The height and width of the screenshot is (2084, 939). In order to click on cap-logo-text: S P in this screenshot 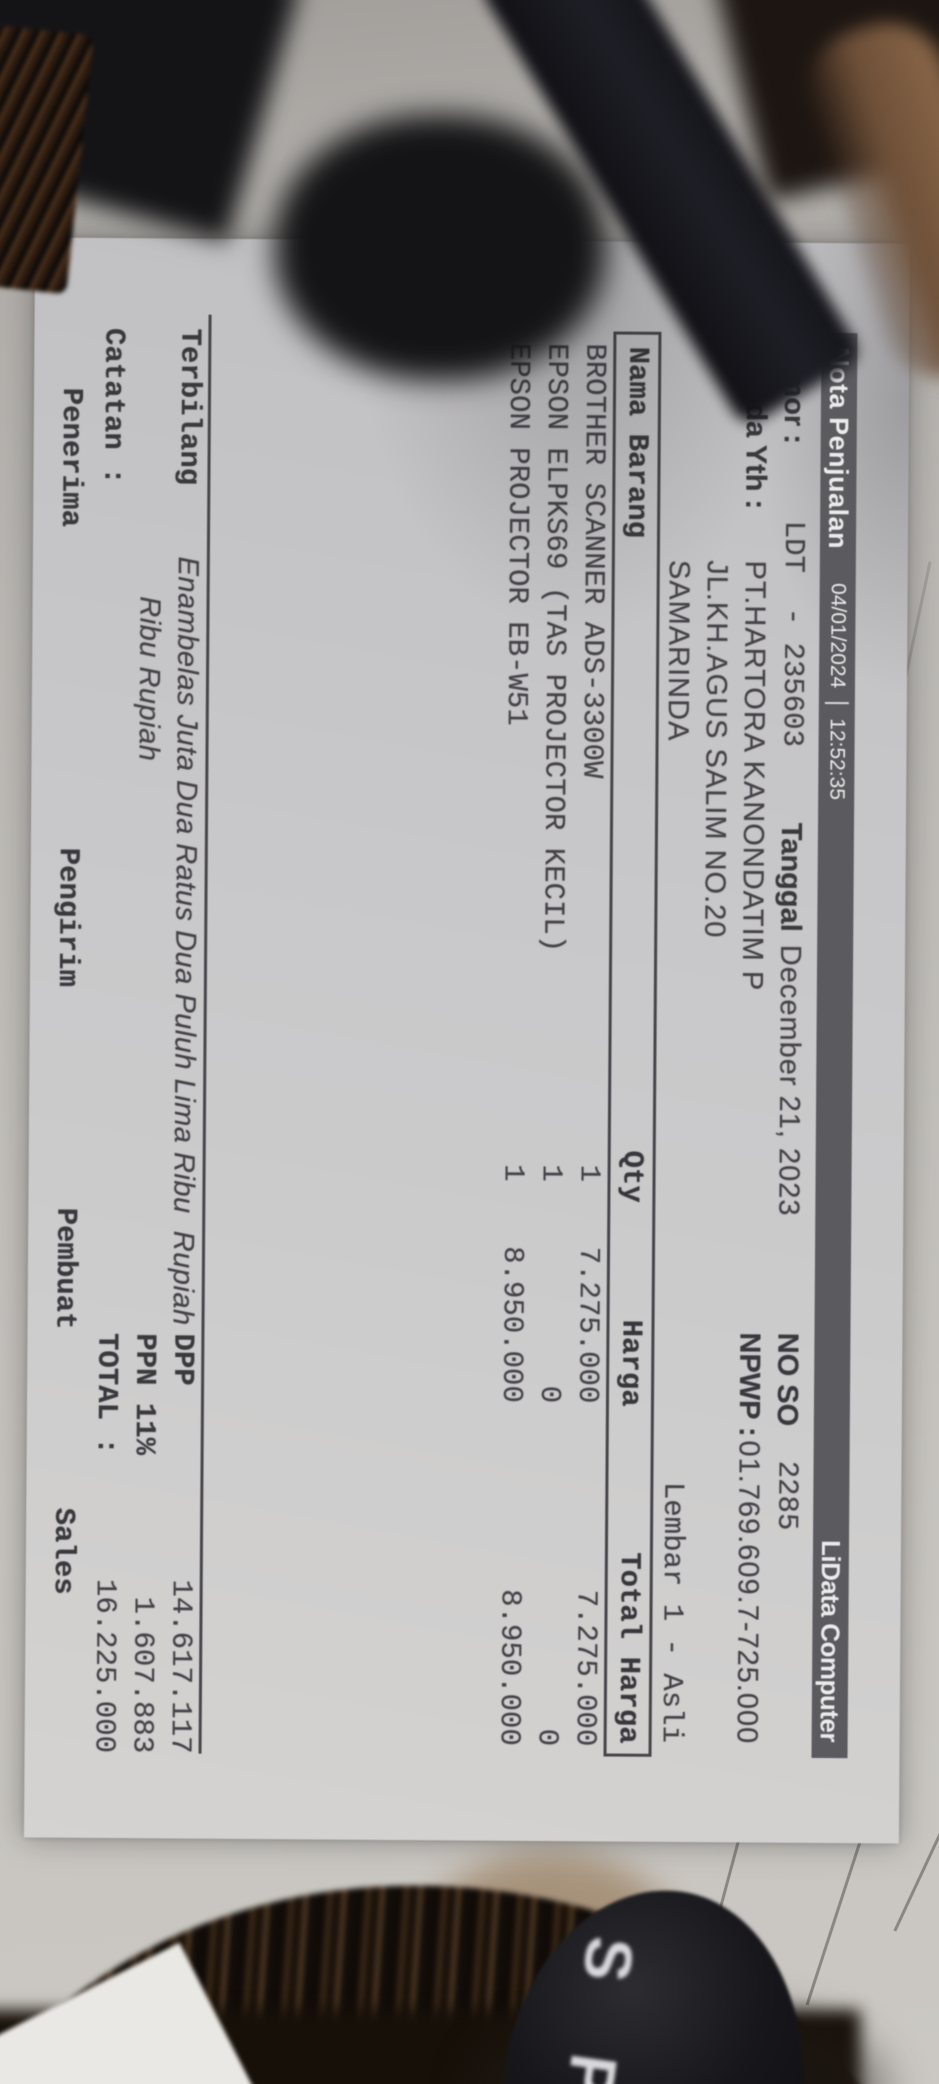, I will do `click(598, 2008)`.